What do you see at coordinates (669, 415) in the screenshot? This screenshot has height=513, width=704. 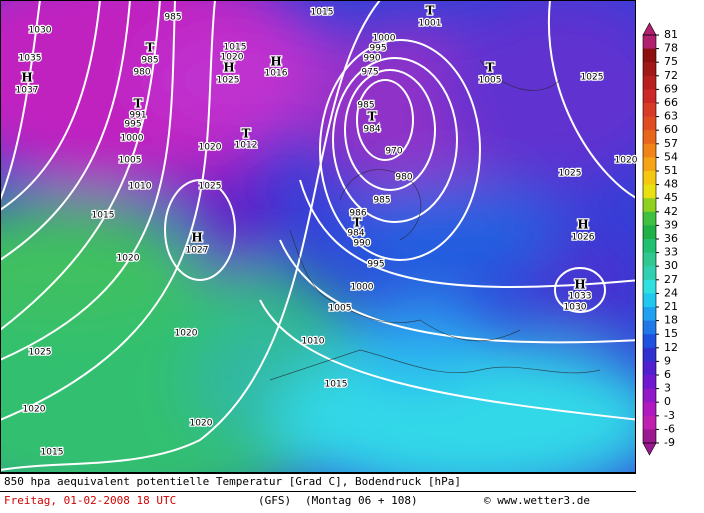 I see `colorbar-tick-label: -3` at bounding box center [669, 415].